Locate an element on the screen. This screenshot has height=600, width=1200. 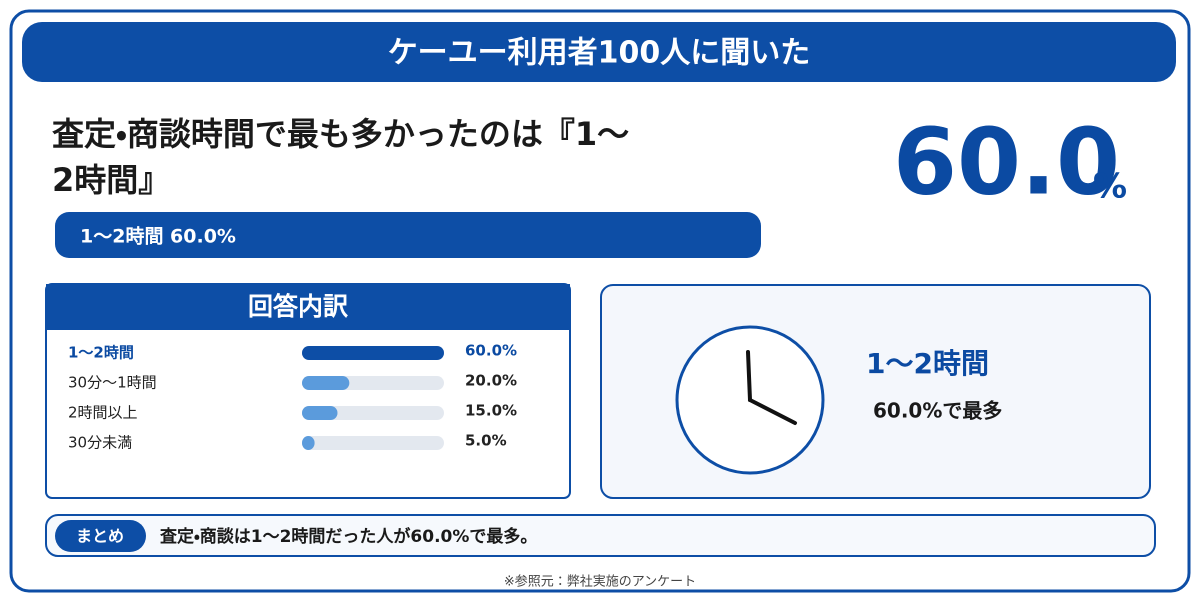
pill-text: 1〜2時間 60.0% is located at coordinates (158, 237).